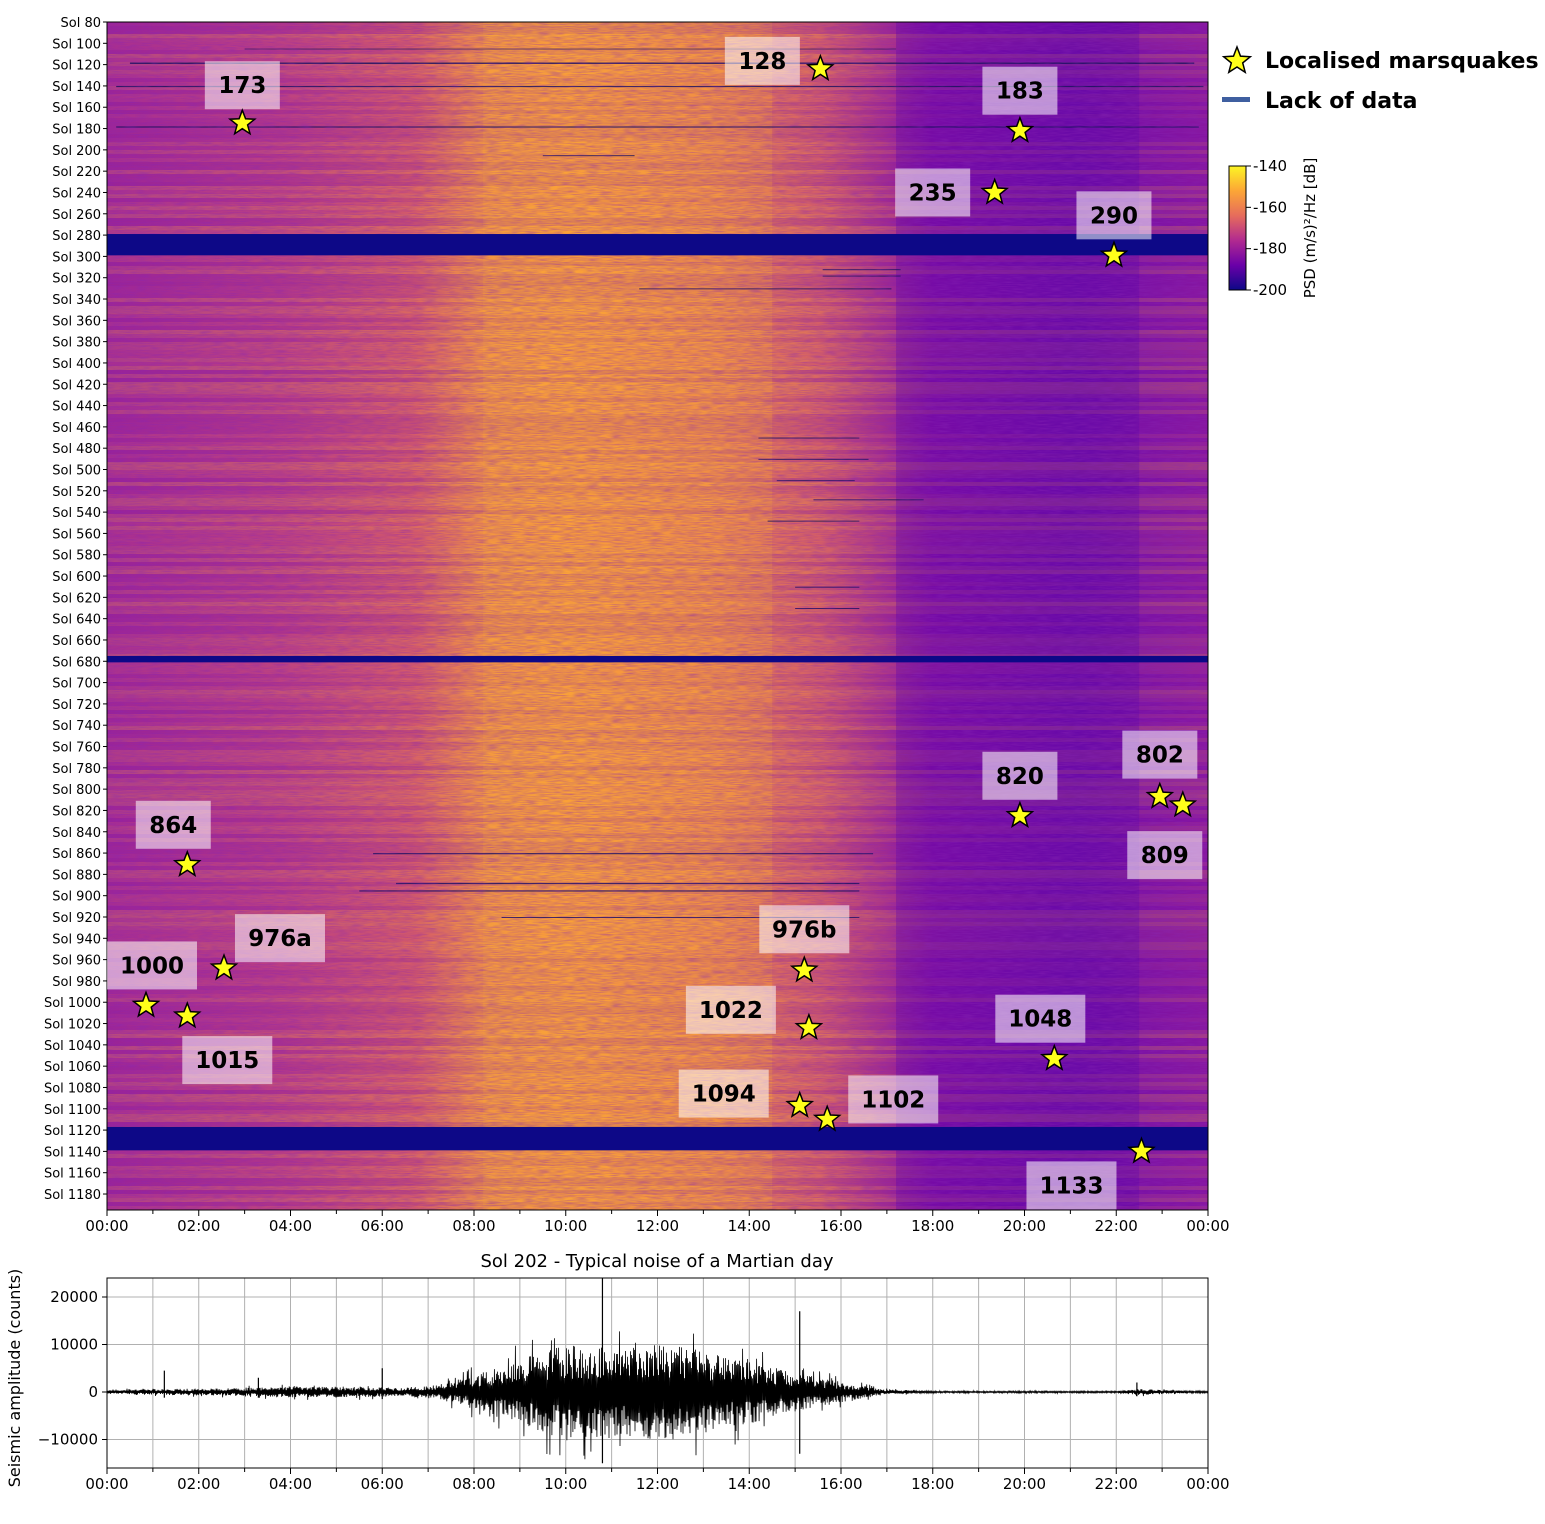 This screenshot has height=1524, width=1545. I want to click on sol-tick-label: Sol 660, so click(76, 641).